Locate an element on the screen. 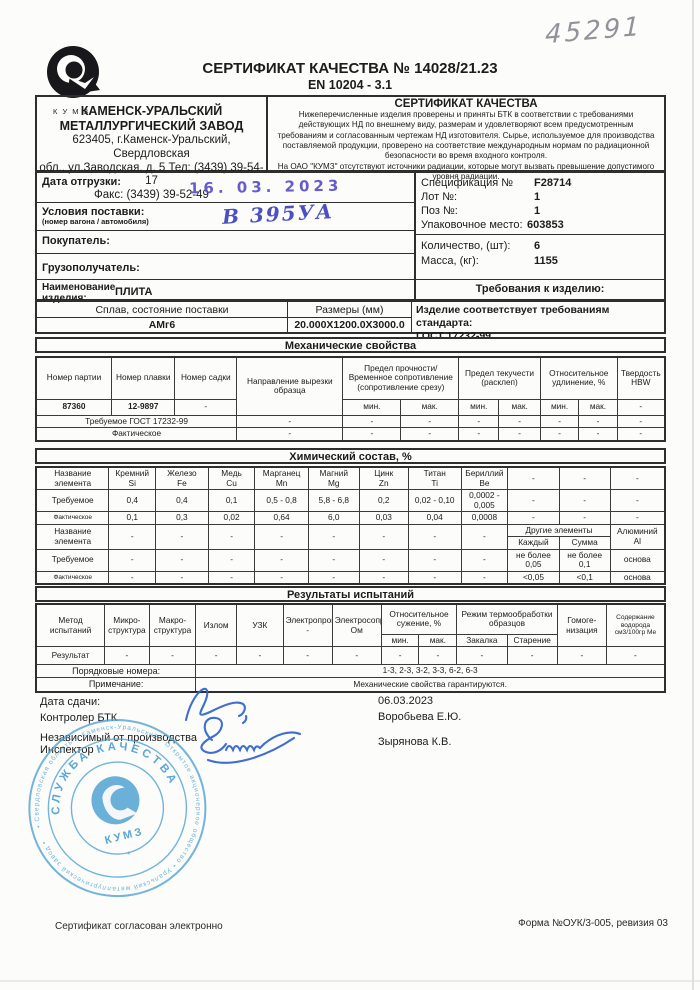  ship-date-stamp: 16. 03. 2023 is located at coordinates (265, 187).